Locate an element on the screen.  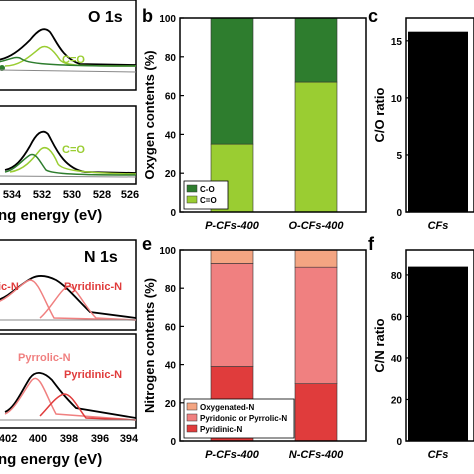
xps-o1s-tick: 532 is located at coordinates (42, 195).